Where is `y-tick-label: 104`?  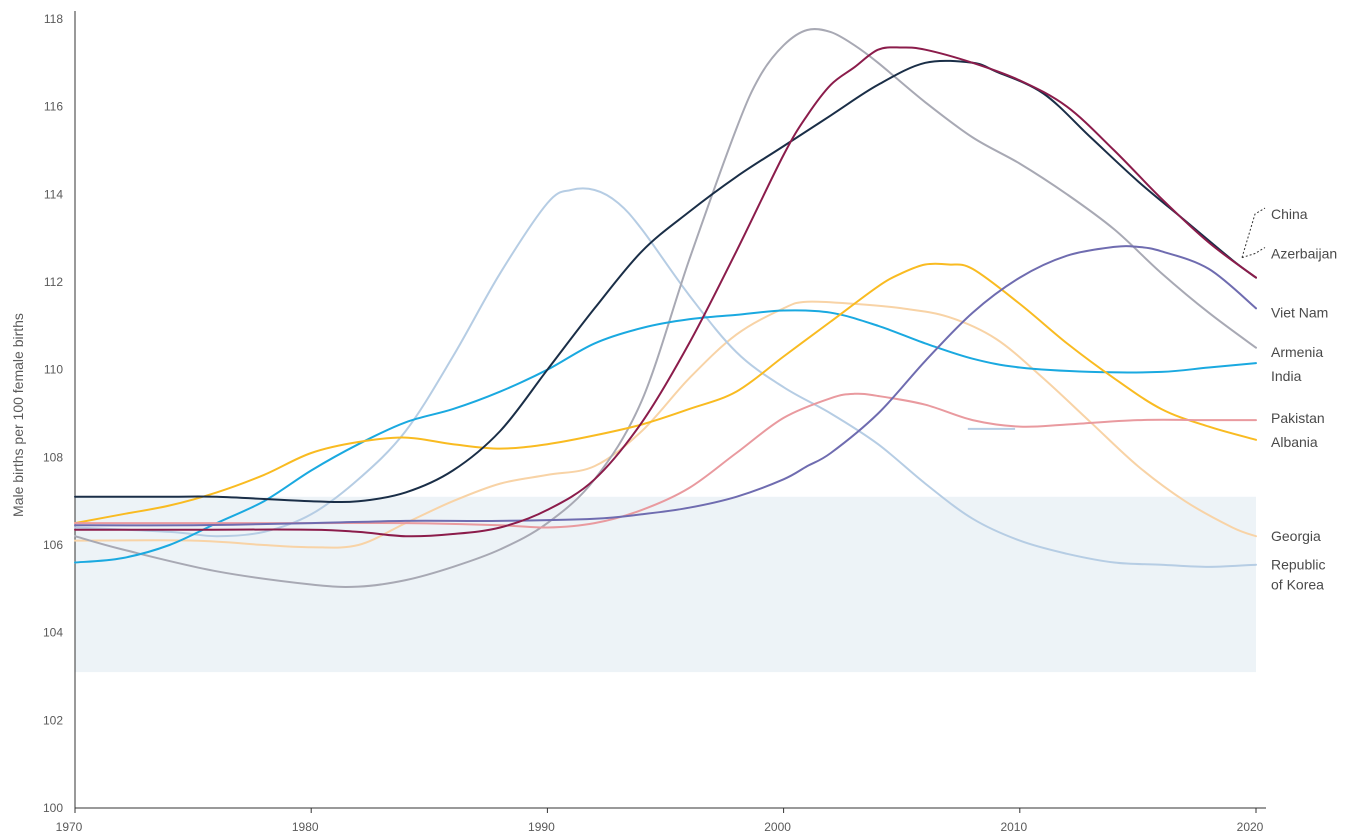
y-tick-label: 104 is located at coordinates (53, 633).